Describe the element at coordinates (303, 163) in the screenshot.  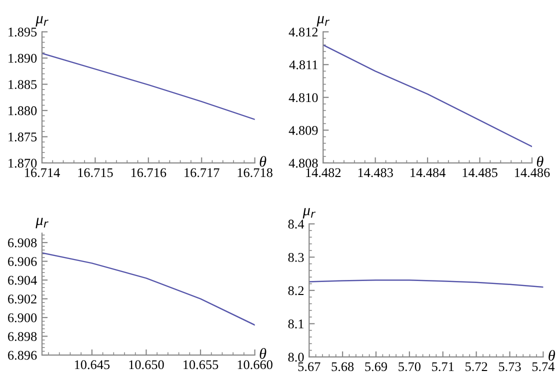
I see `y-tick-label: 4.808` at that location.